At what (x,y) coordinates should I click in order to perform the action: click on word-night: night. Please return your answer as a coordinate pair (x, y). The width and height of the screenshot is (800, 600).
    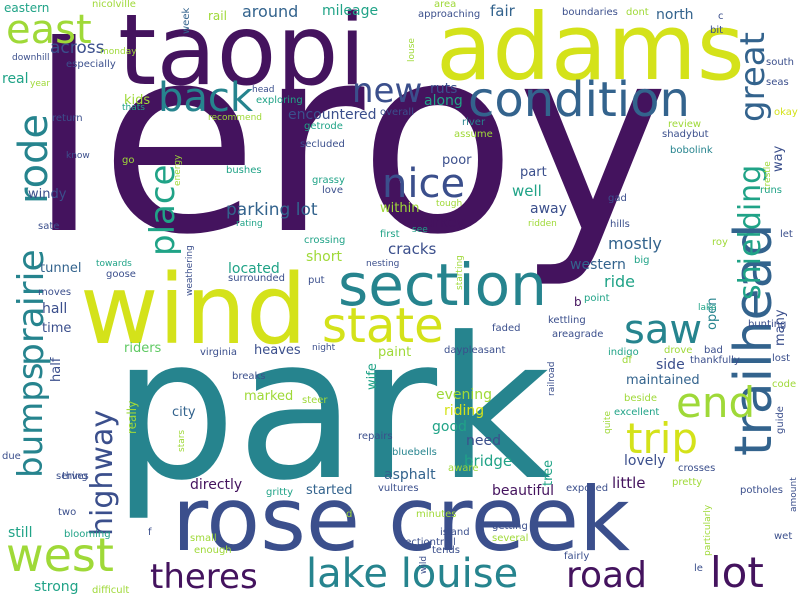
    Looking at the image, I should click on (324, 348).